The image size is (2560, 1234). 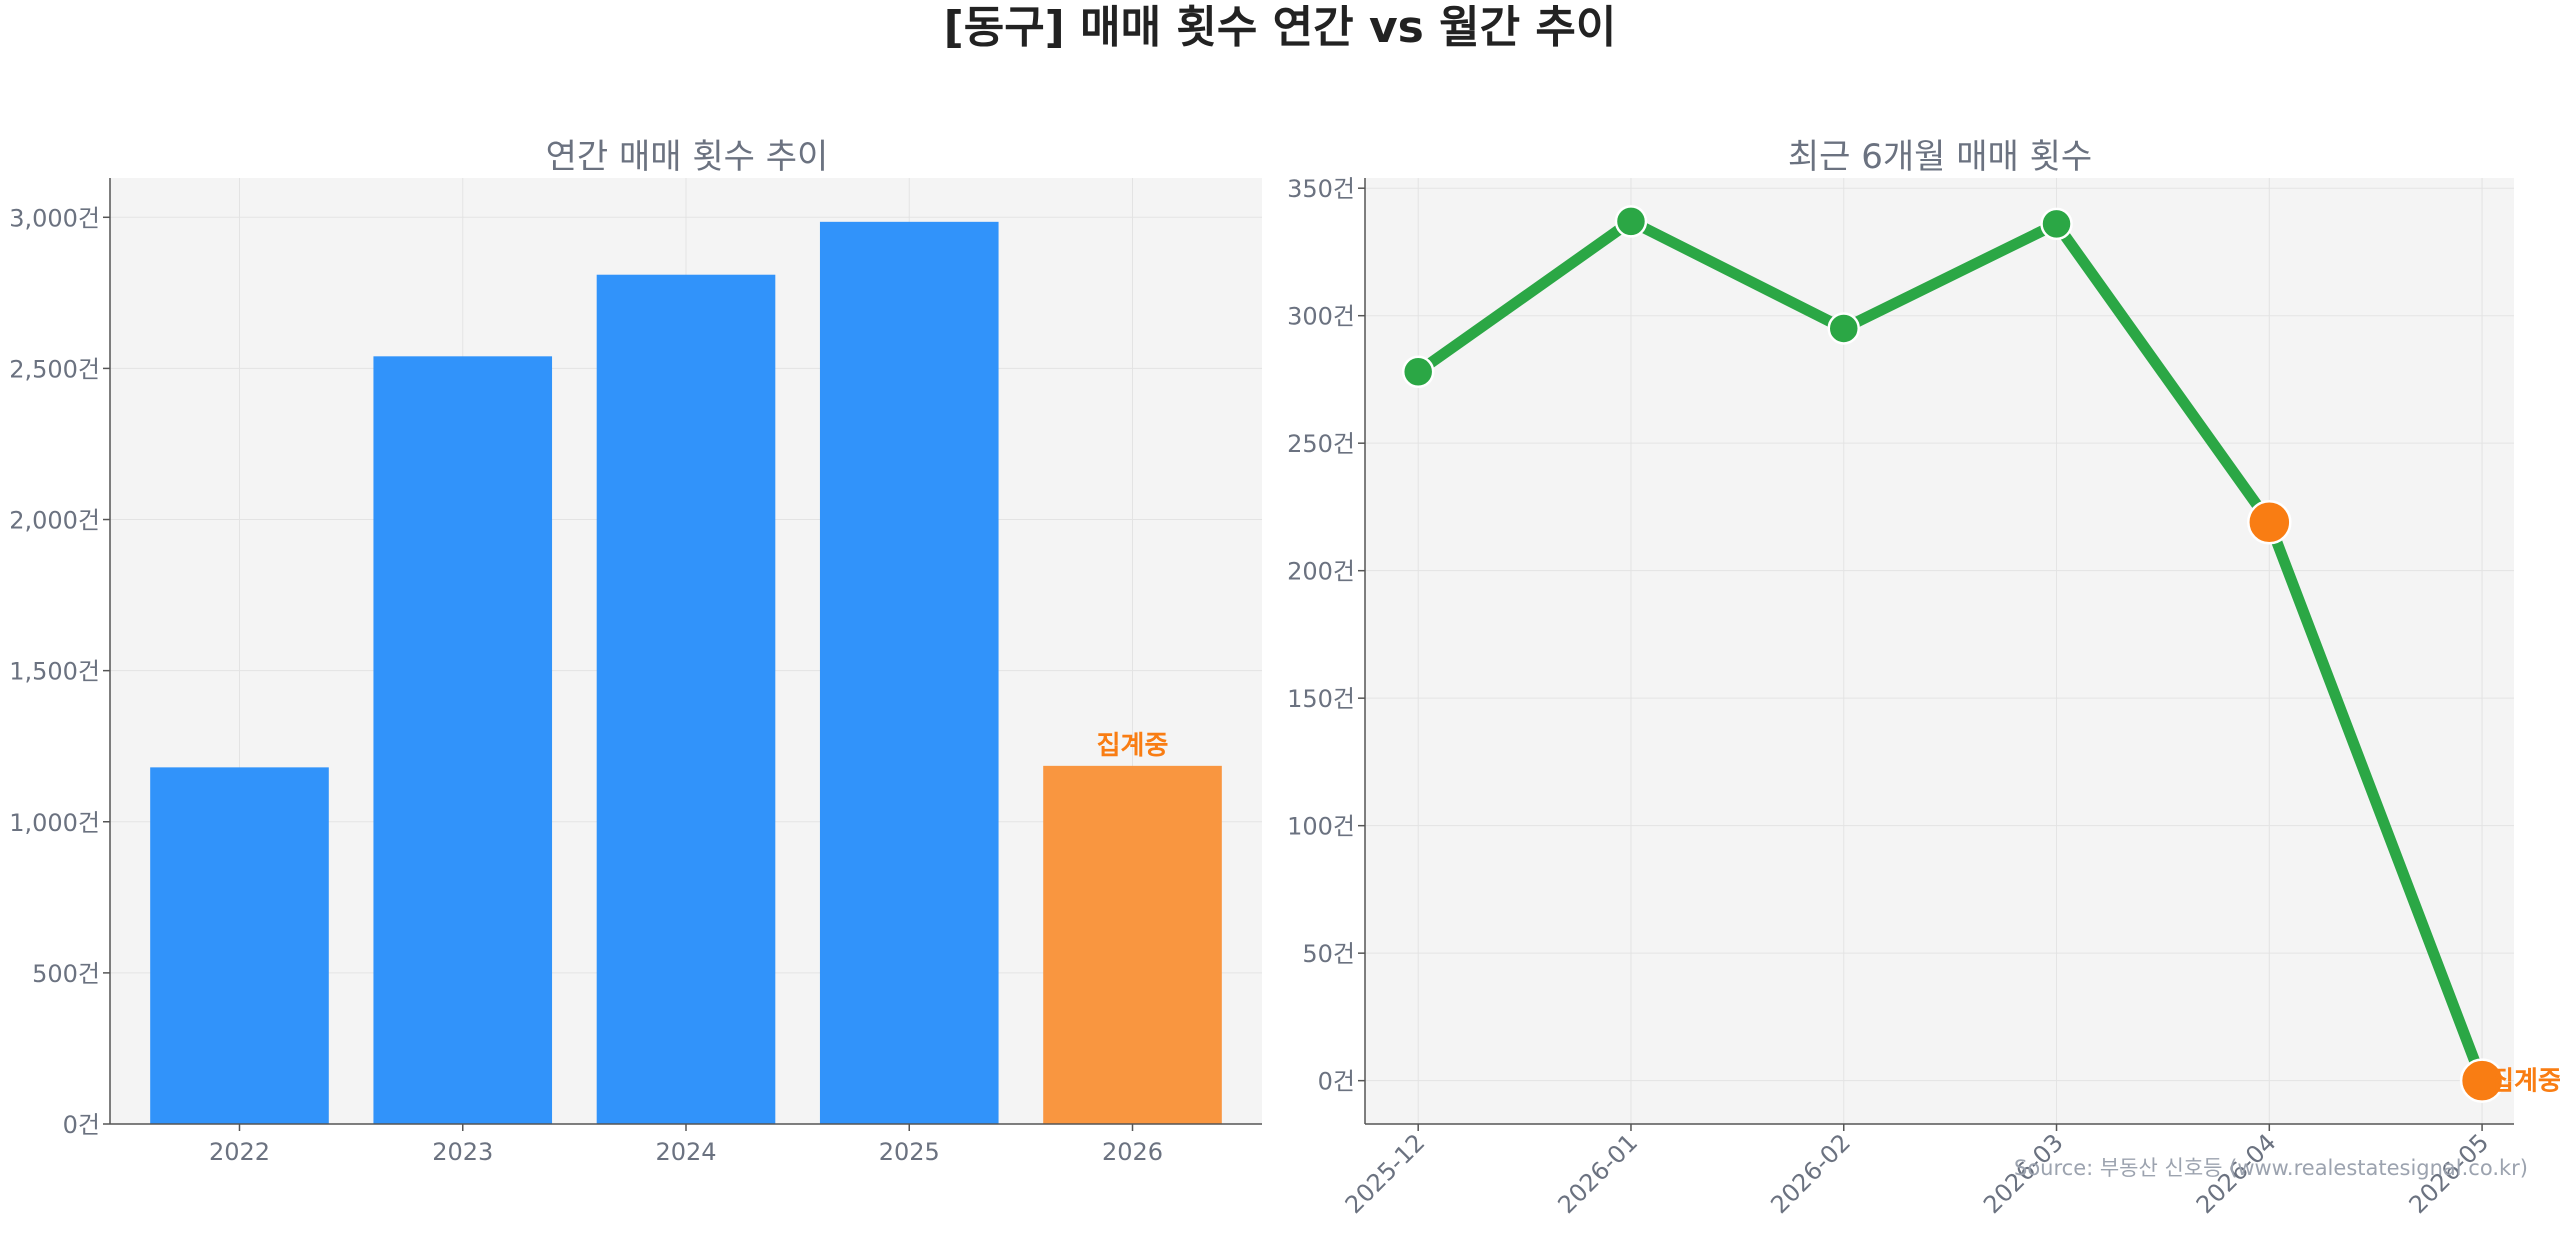 I want to click on annual-chart-title: 연간 매매 횟수 추이, so click(x=687, y=157).